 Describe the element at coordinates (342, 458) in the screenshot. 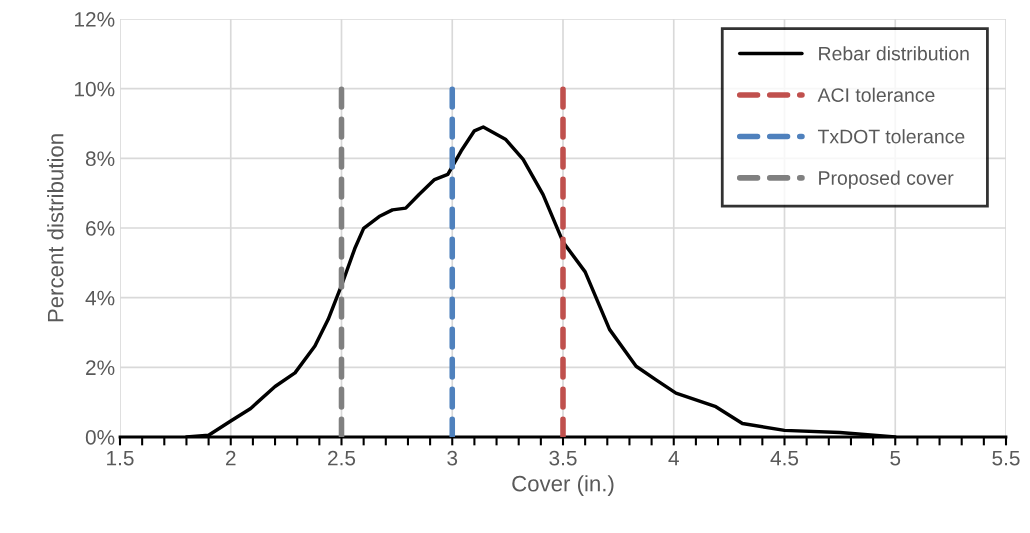

I see `x-tick-label: 2.5` at that location.